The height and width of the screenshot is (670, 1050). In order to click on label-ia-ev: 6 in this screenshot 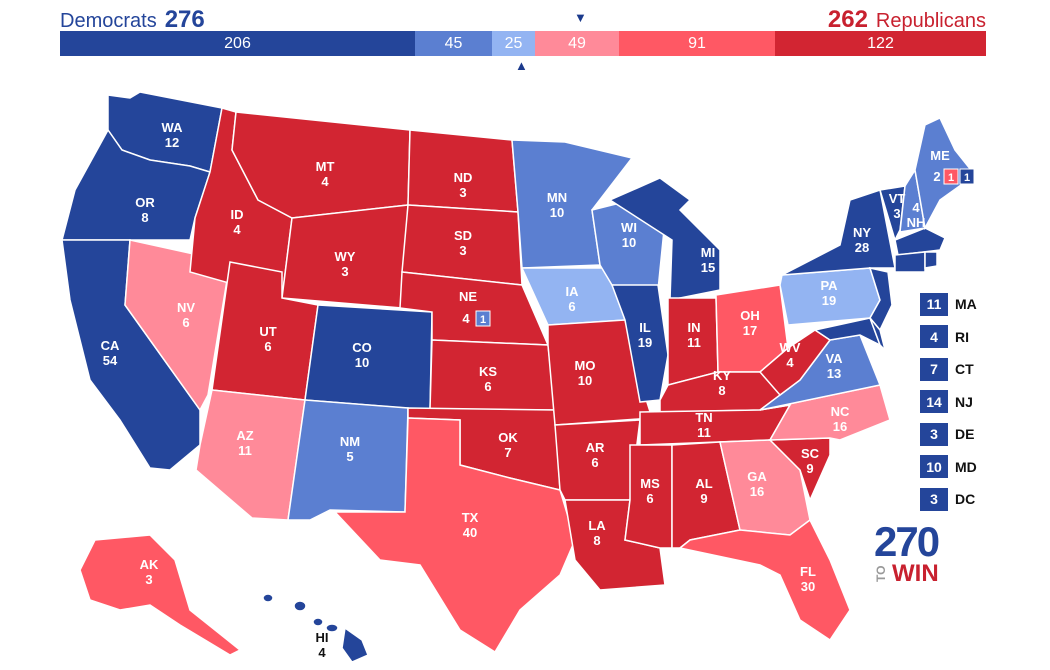, I will do `click(571, 306)`.